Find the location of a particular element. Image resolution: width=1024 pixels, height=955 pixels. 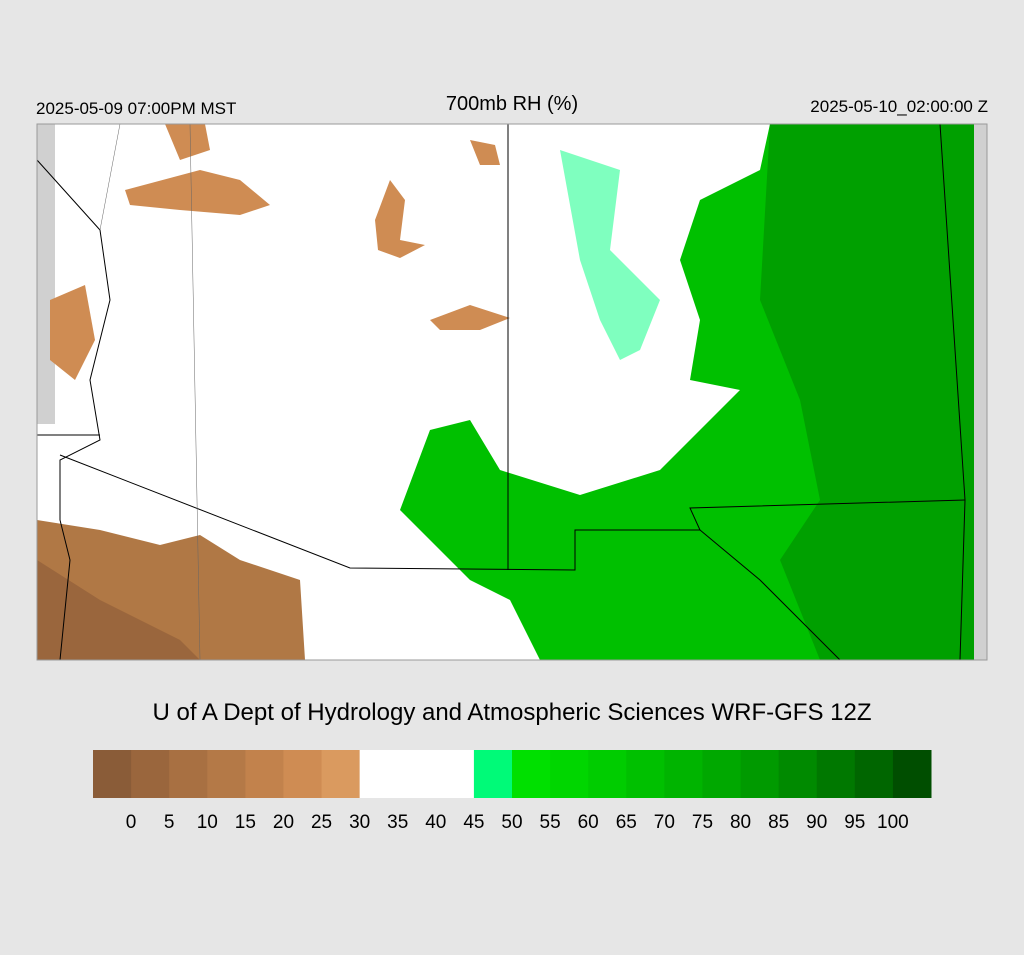

colorbar-label: 5 is located at coordinates (169, 822).